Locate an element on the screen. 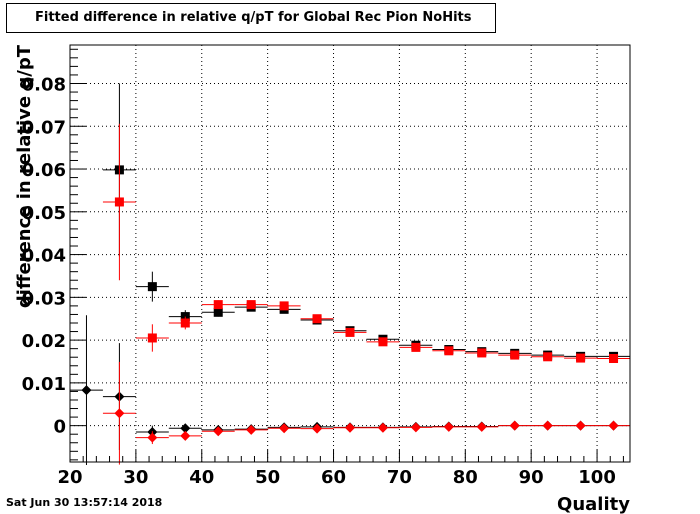 The height and width of the screenshot is (514, 700). x-tick-label: 30 is located at coordinates (135, 477).